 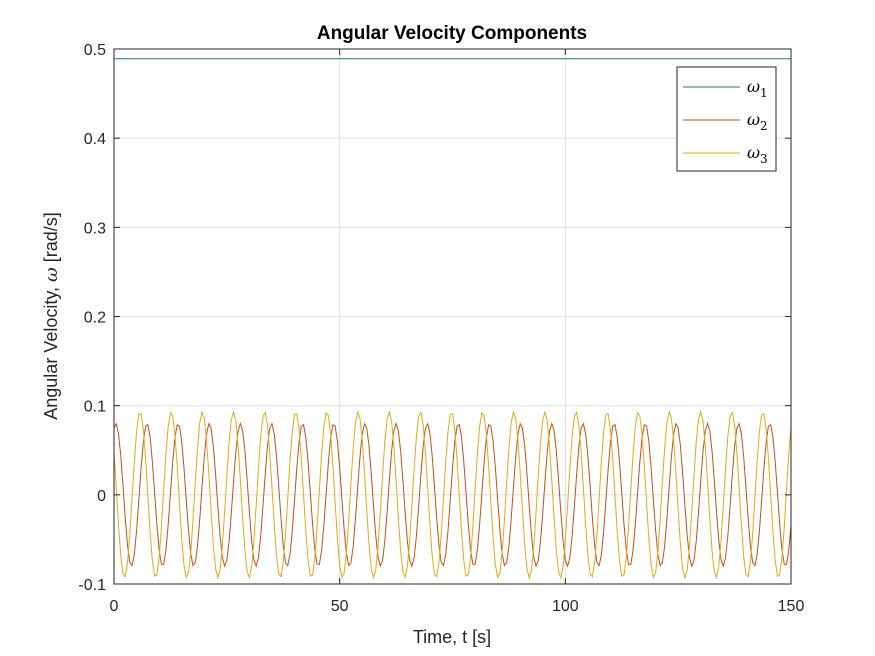 What do you see at coordinates (51, 239) in the screenshot?
I see `y-axis-label-suffix: [rad/s]` at bounding box center [51, 239].